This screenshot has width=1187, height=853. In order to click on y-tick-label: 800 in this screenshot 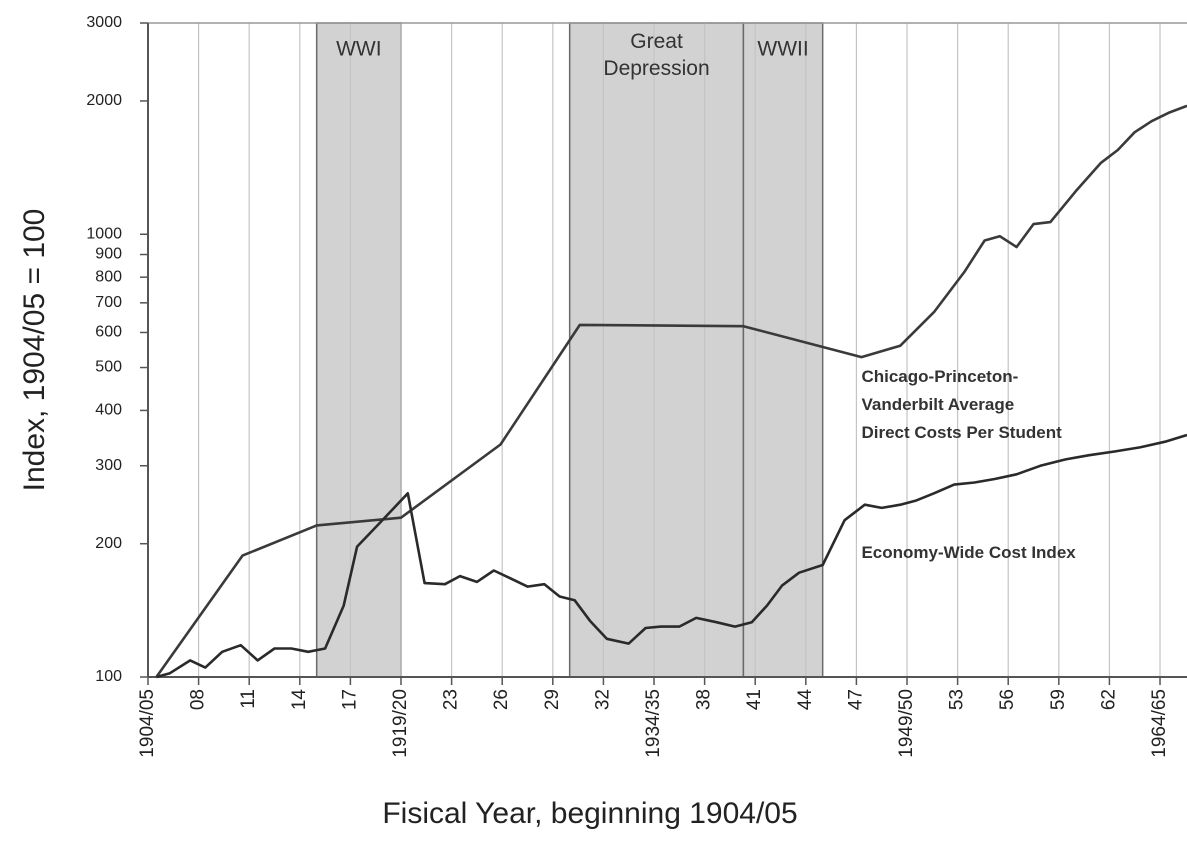, I will do `click(108, 276)`.